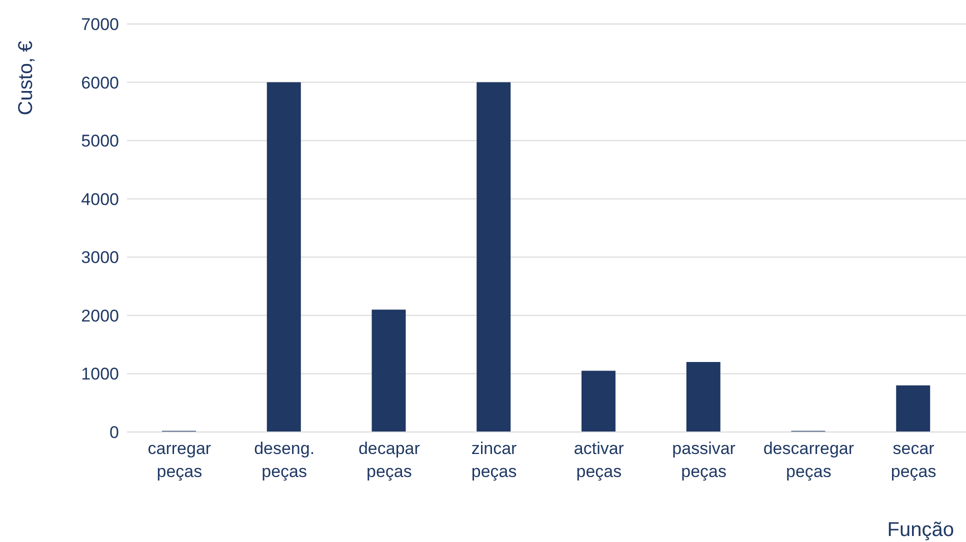 The height and width of the screenshot is (542, 966). I want to click on y-tick-label: 3000, so click(100, 258).